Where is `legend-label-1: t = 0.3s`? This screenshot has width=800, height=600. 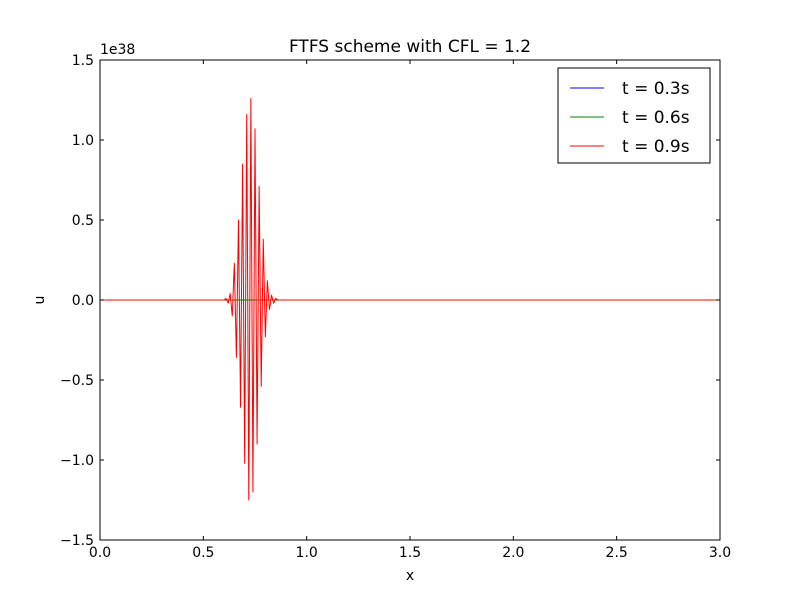
legend-label-1: t = 0.3s is located at coordinates (656, 89).